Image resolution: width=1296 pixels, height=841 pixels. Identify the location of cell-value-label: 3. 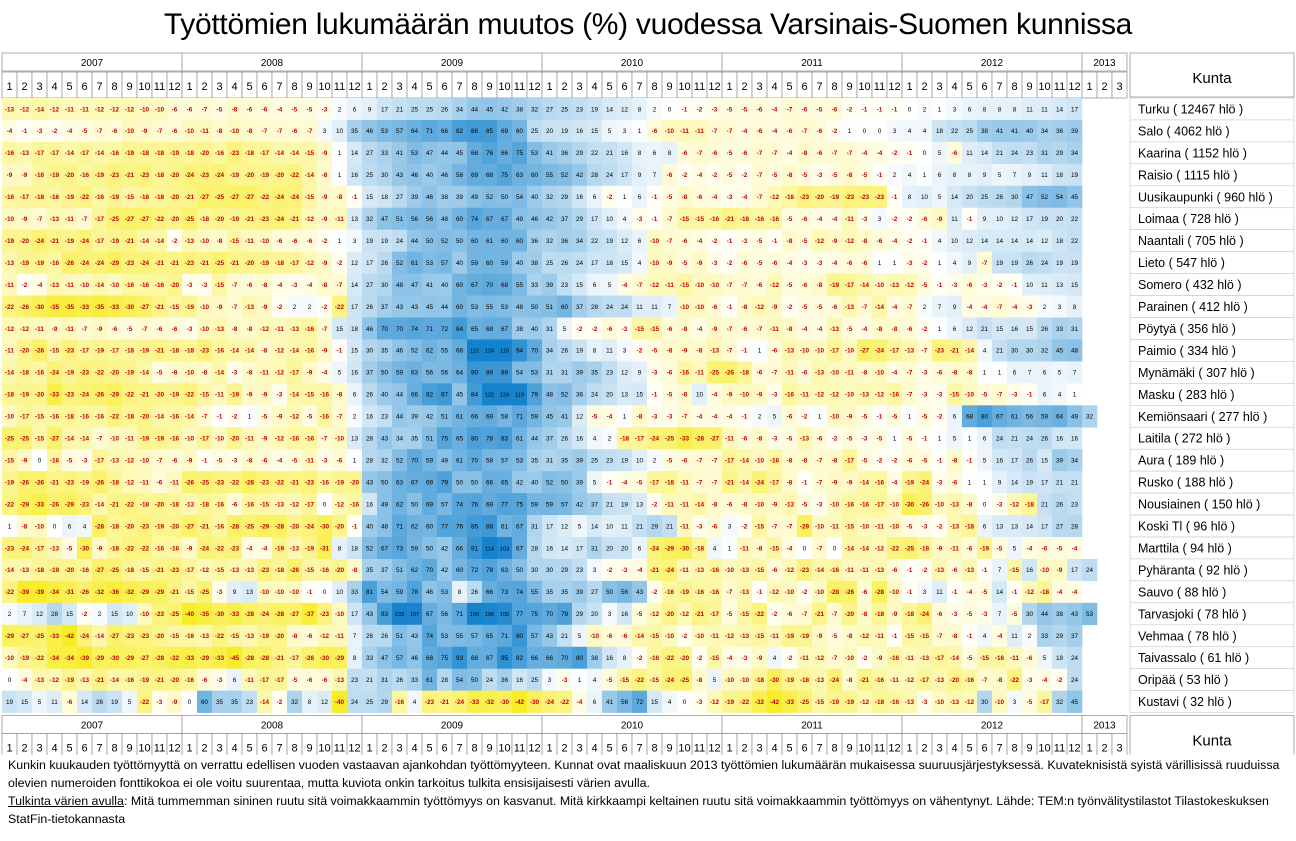
(325, 131).